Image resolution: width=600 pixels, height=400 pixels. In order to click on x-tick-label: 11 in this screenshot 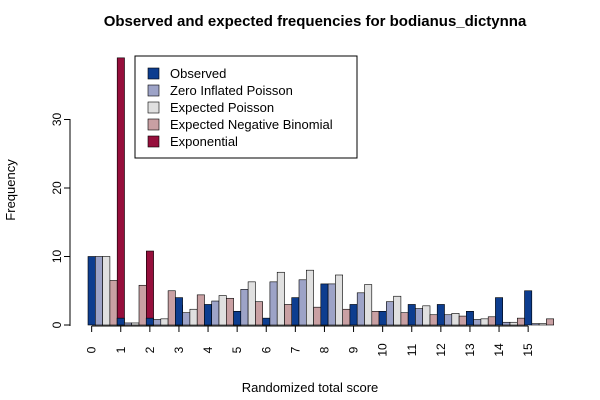, I will do `click(412, 349)`.